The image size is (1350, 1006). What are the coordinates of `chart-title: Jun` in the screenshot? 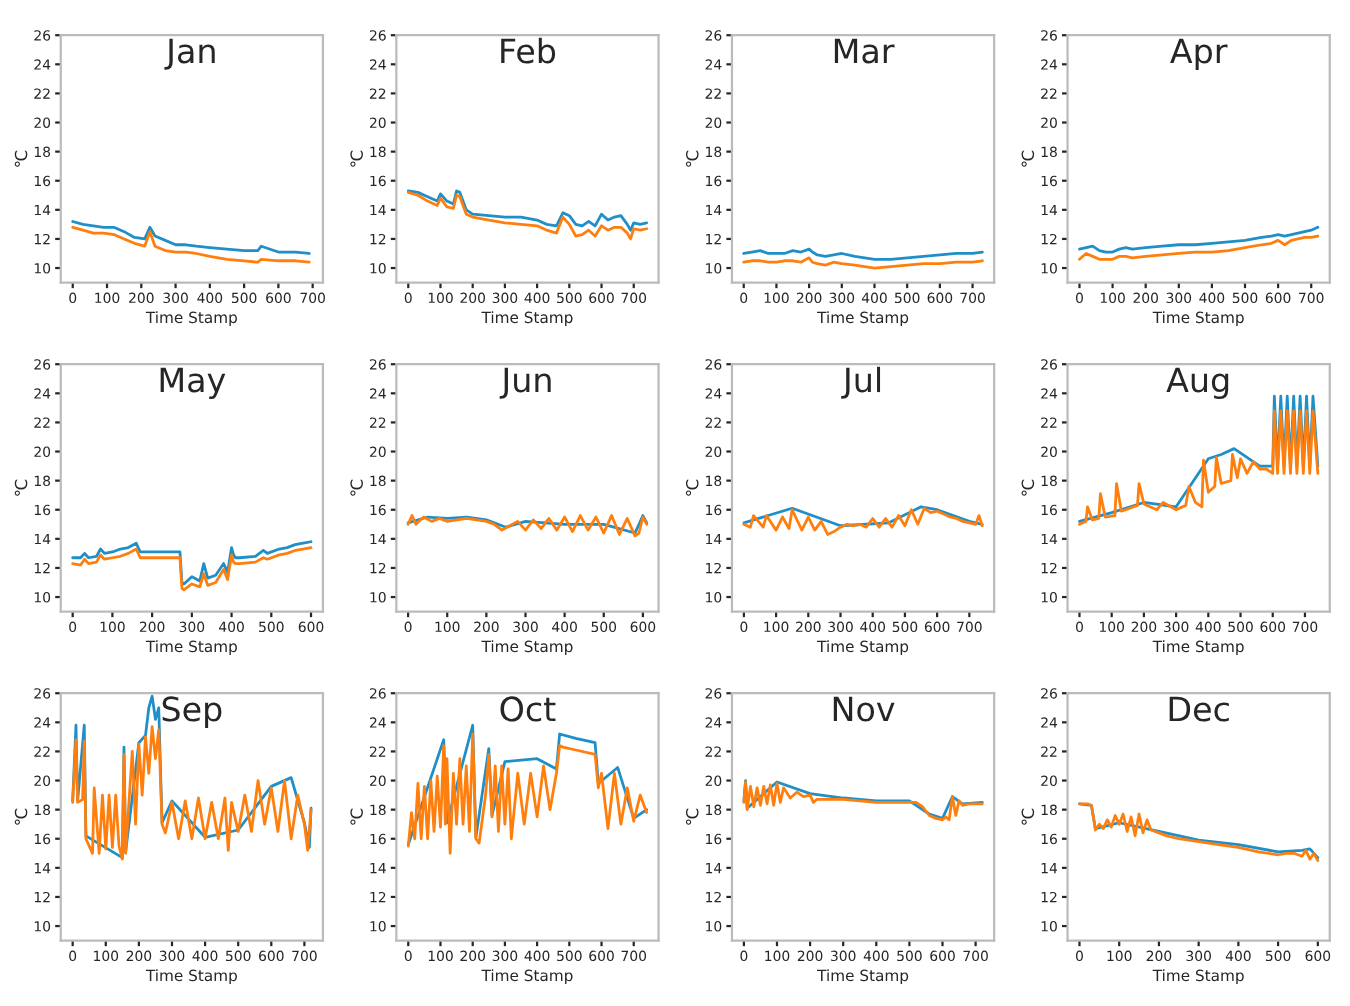 It's located at (525, 383).